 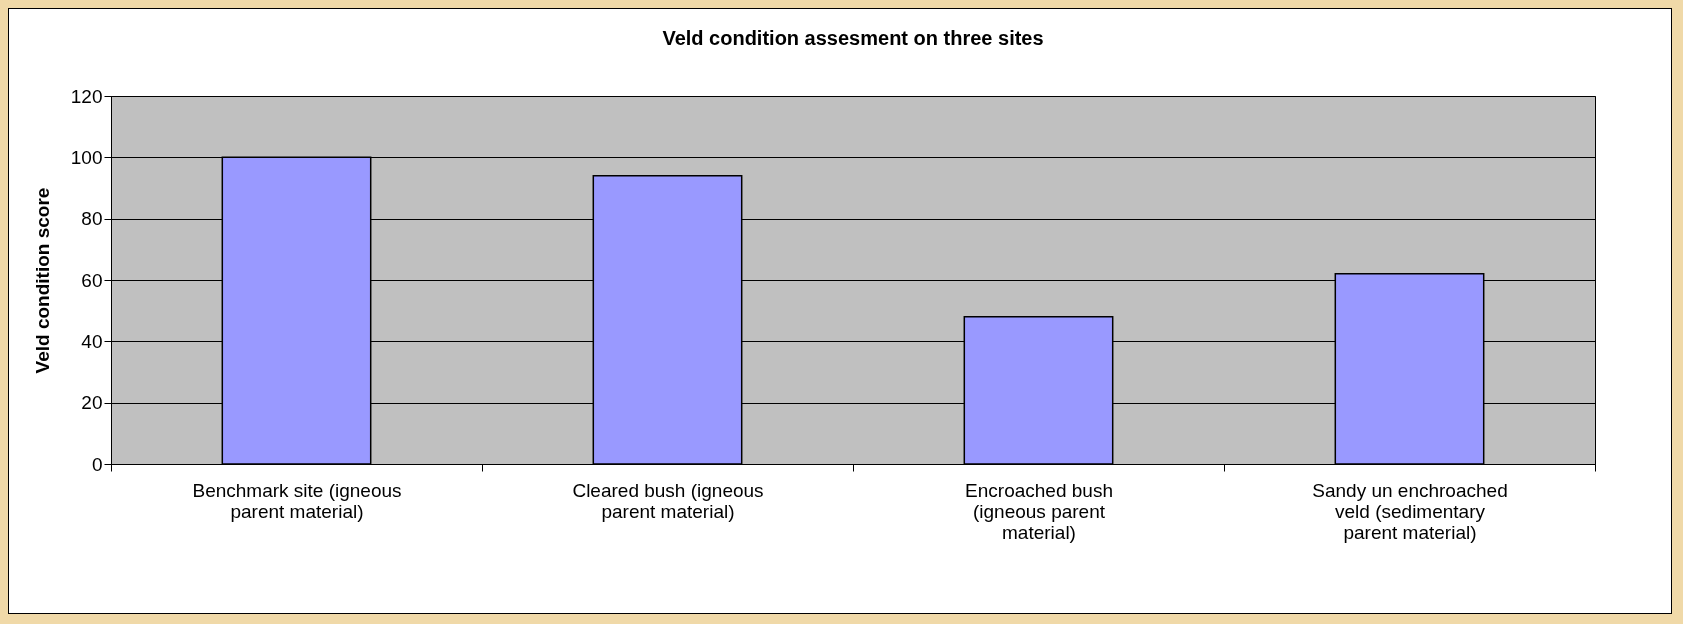 What do you see at coordinates (668, 500) in the screenshot?
I see `x-tick-label: Cleared bush (igneous parent material)` at bounding box center [668, 500].